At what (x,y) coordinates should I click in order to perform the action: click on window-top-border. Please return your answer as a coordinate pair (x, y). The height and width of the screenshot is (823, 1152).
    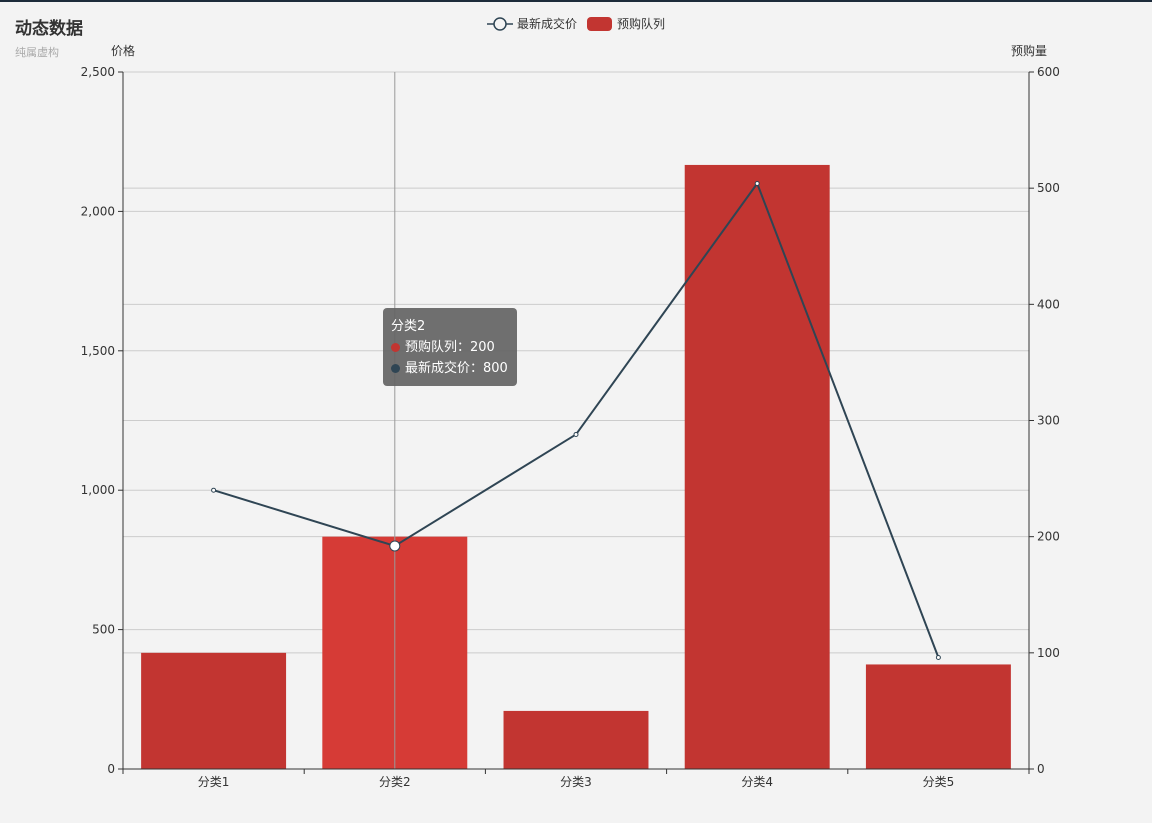
    Looking at the image, I should click on (576, 1).